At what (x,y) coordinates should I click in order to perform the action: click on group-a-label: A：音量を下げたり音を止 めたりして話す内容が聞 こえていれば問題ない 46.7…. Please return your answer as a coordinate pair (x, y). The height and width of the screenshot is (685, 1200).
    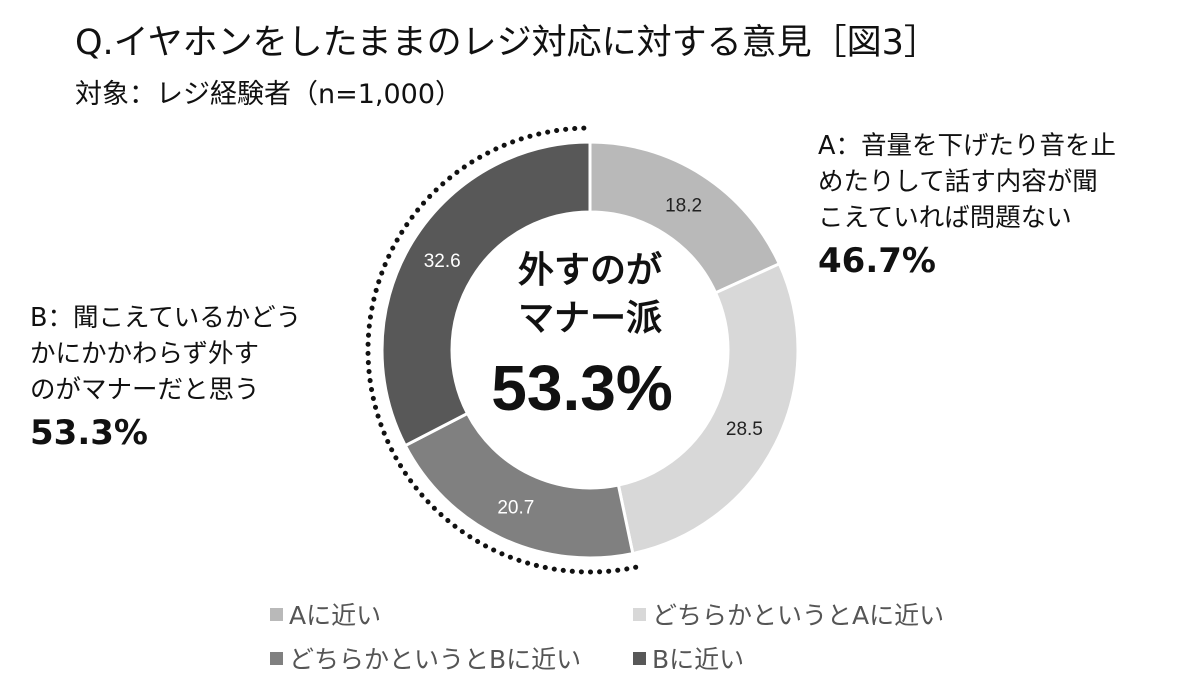
    Looking at the image, I should click on (967, 206).